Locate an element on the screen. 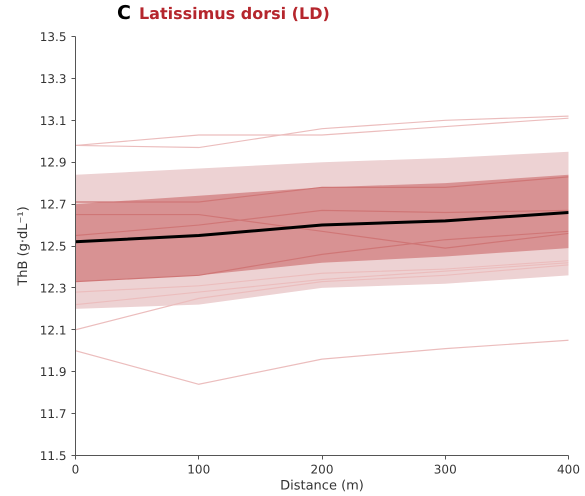  x-tick-label: 100 is located at coordinates (198, 469).